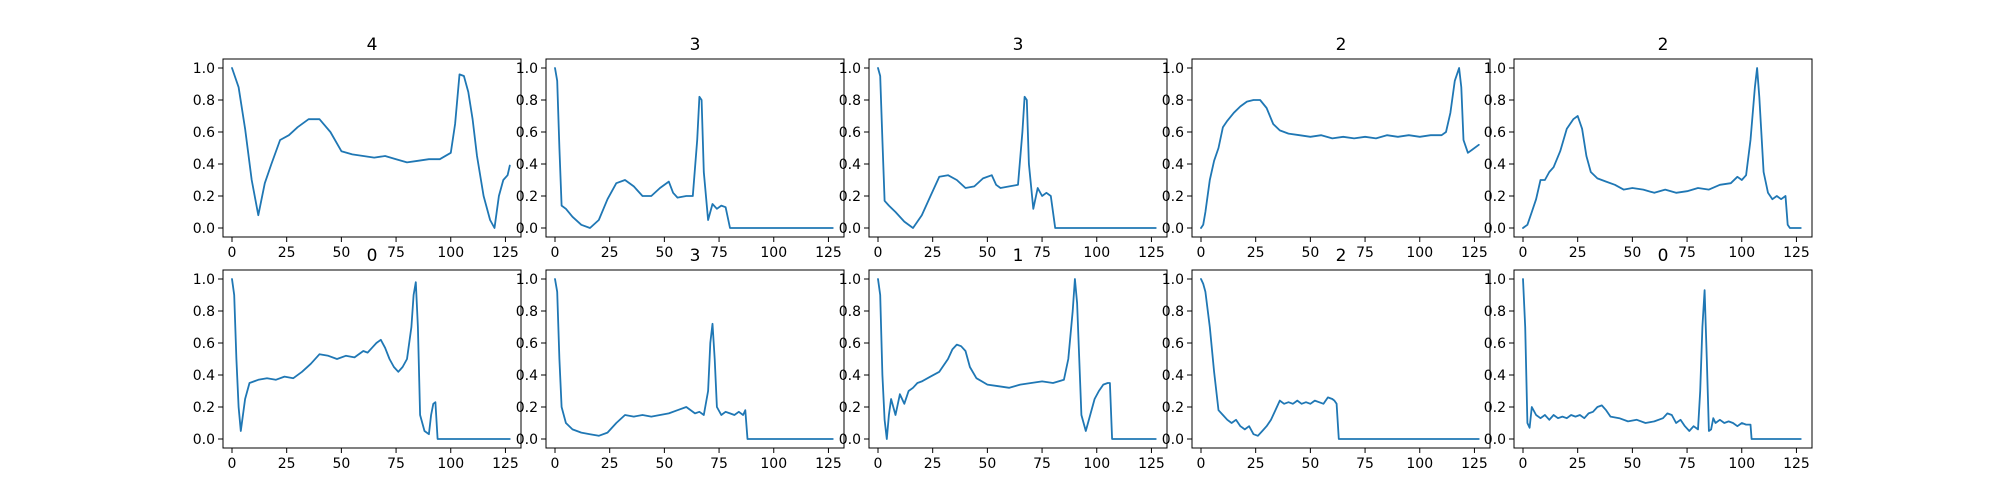 This screenshot has height=500, width=2000. Describe the element at coordinates (1018, 256) in the screenshot. I see `subplot-title: 1` at that location.